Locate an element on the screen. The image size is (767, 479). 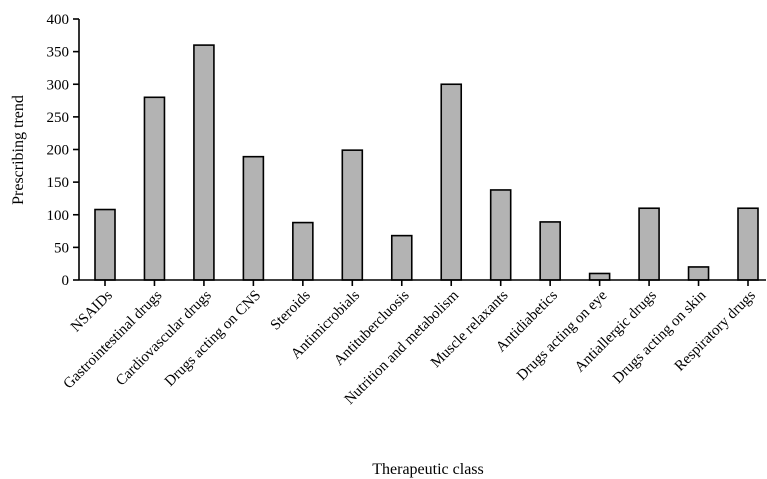
x-tick-label: Drugs acting on CNS is located at coordinates (213, 339).